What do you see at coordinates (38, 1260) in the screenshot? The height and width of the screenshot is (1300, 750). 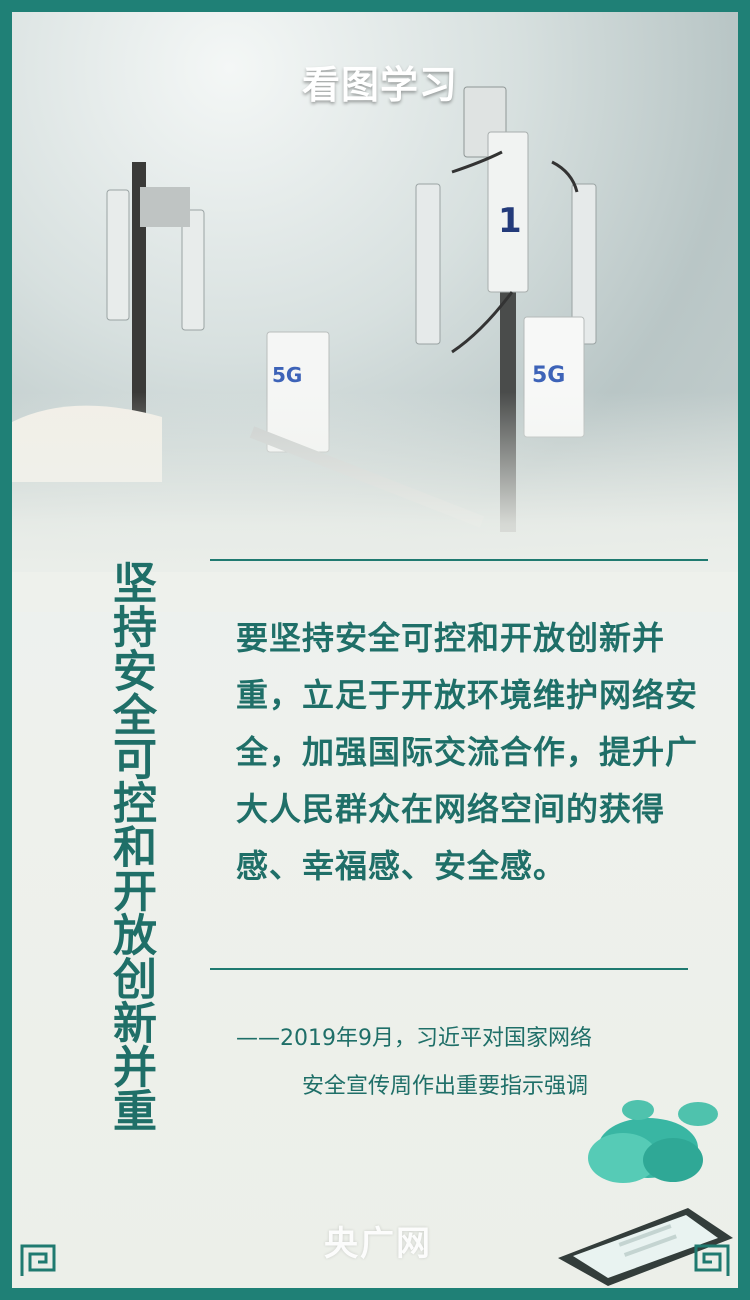 I see `corner-ornament-left` at bounding box center [38, 1260].